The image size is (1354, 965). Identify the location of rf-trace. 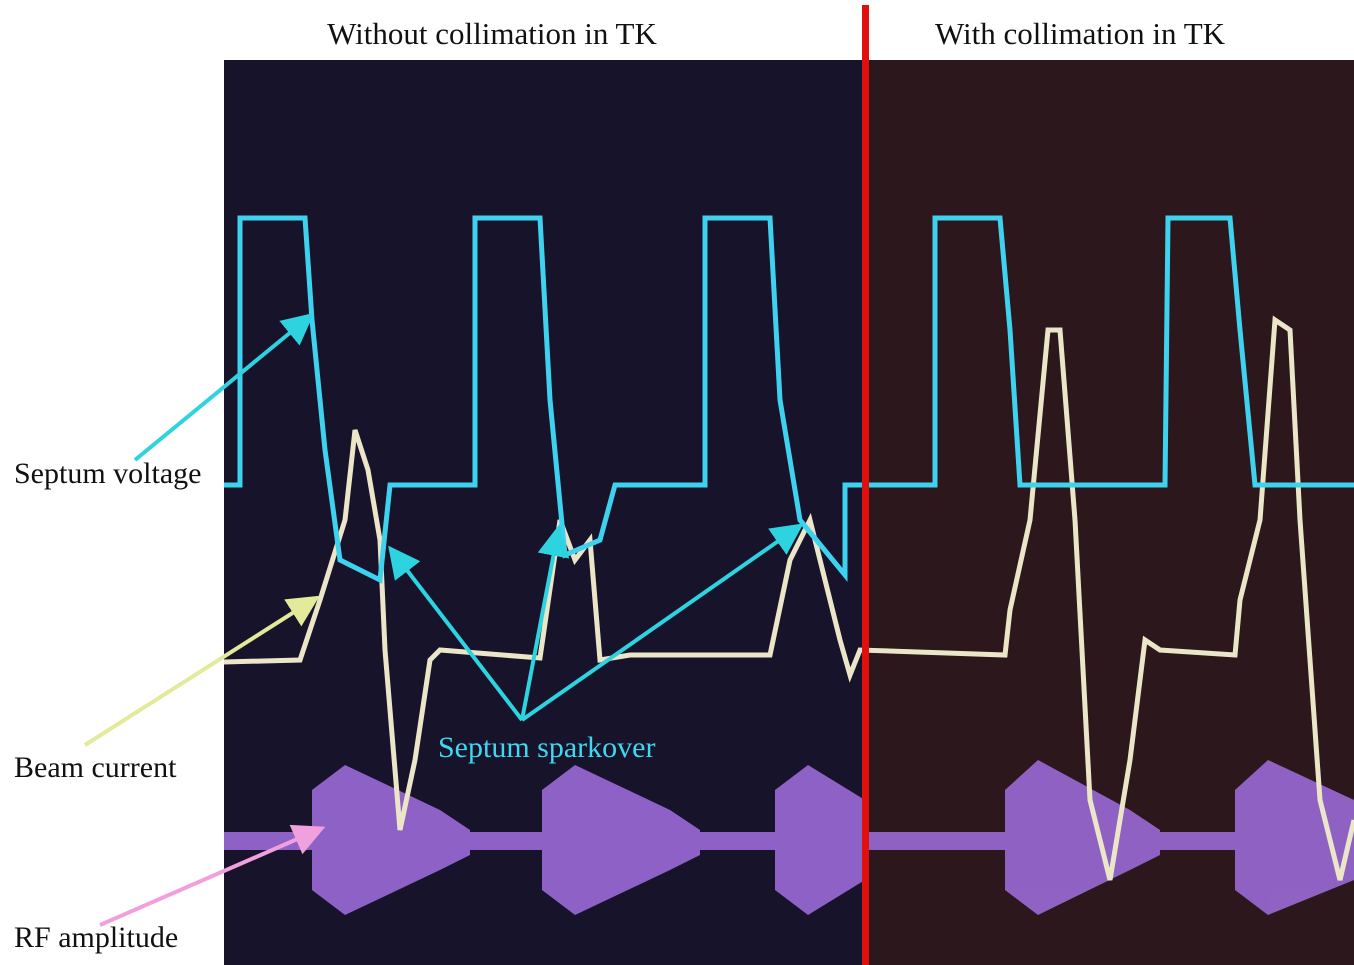
(789, 837).